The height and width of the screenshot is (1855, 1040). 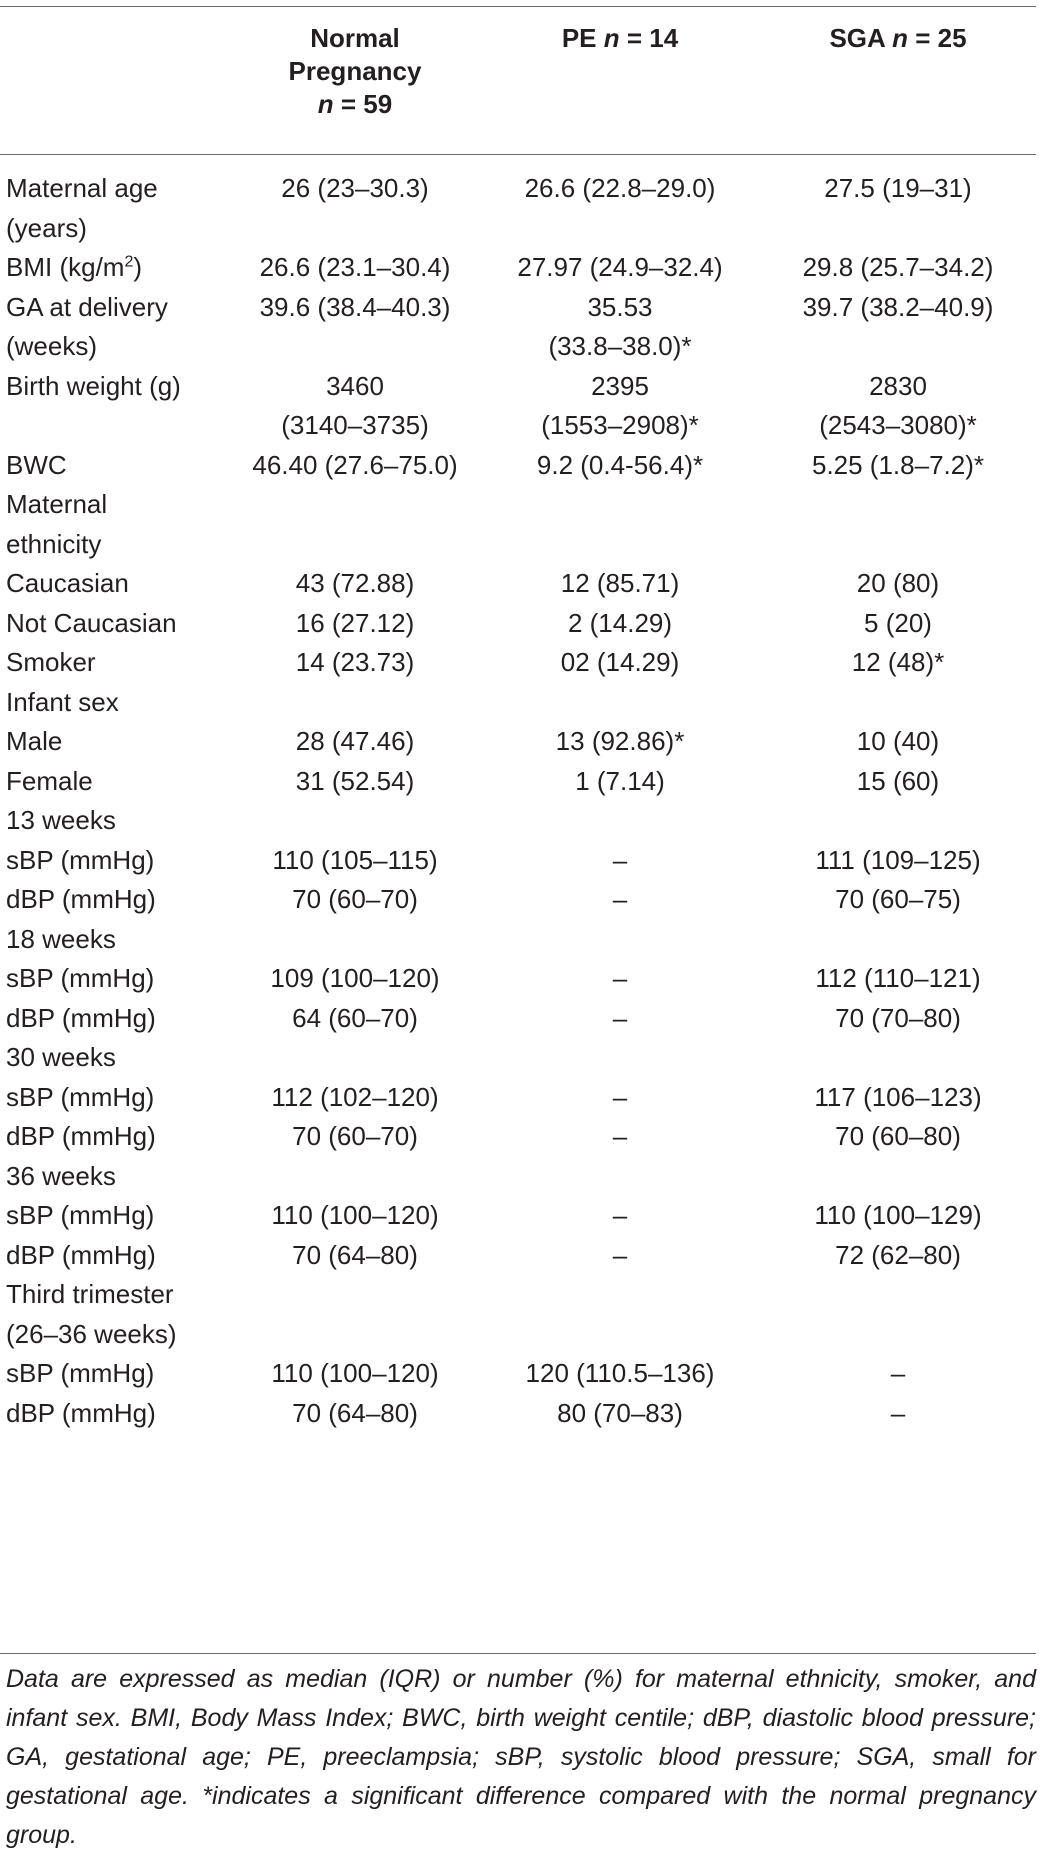 I want to click on table-row: Maternal ethnicity, so click(x=518, y=524).